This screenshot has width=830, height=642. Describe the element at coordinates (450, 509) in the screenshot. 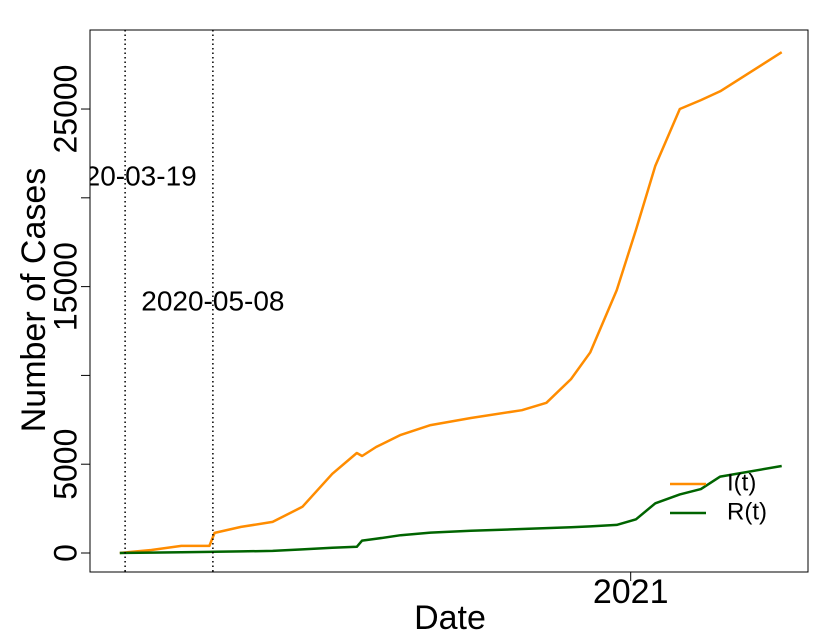

I see `series-line` at that location.